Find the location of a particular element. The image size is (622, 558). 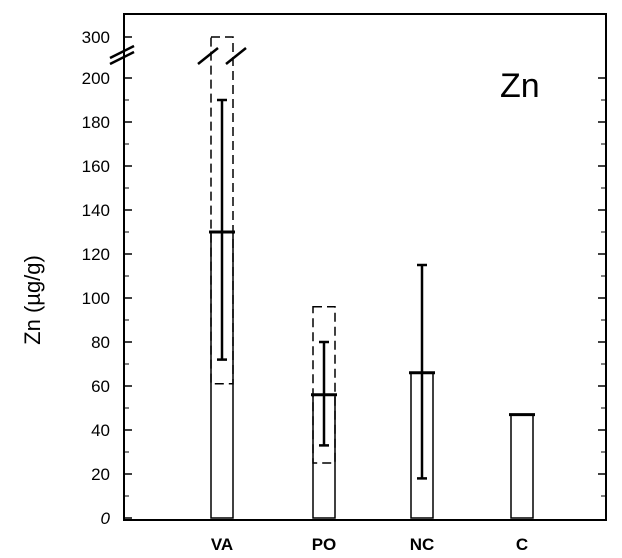

range-box-po is located at coordinates (324, 385).